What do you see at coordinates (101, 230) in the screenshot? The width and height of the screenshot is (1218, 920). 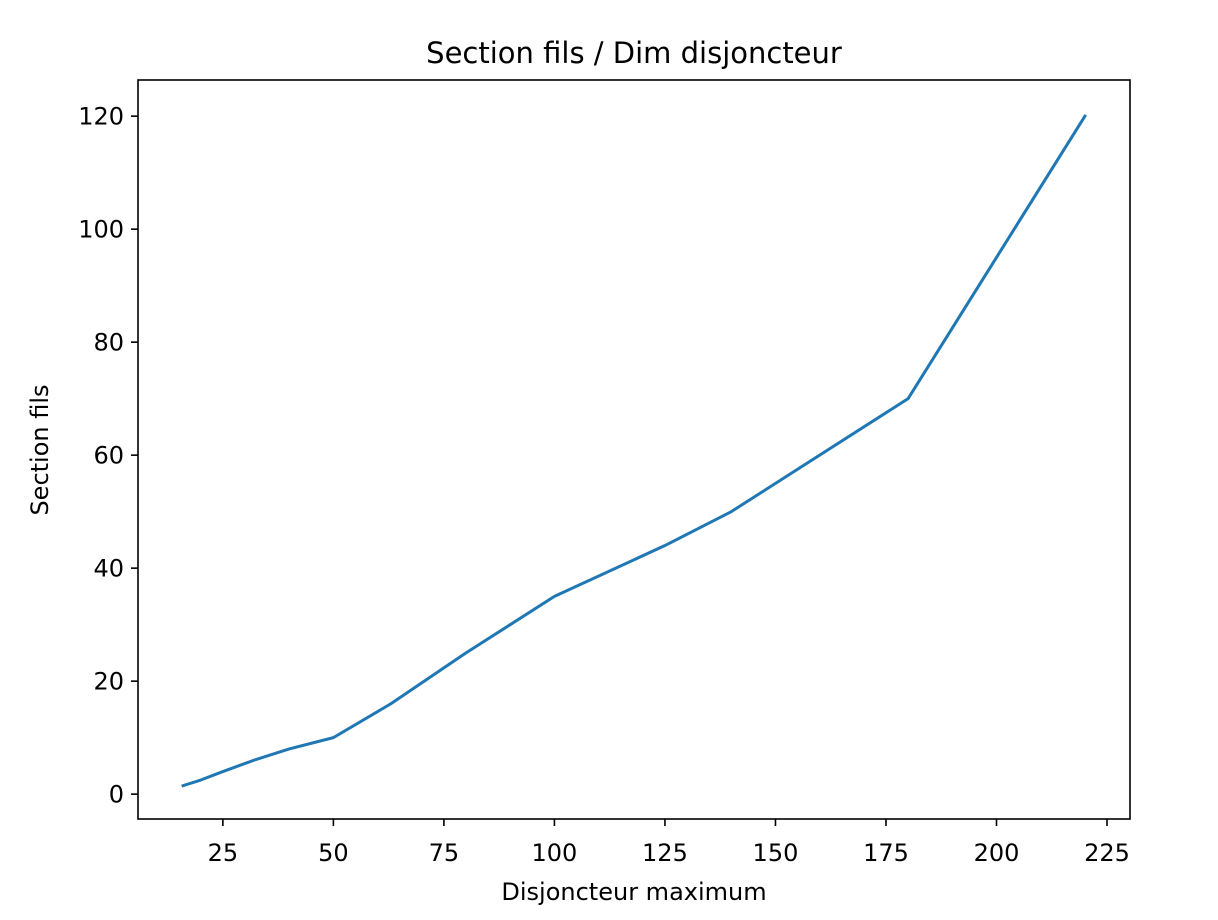 I see `y-tick-label: 100` at bounding box center [101, 230].